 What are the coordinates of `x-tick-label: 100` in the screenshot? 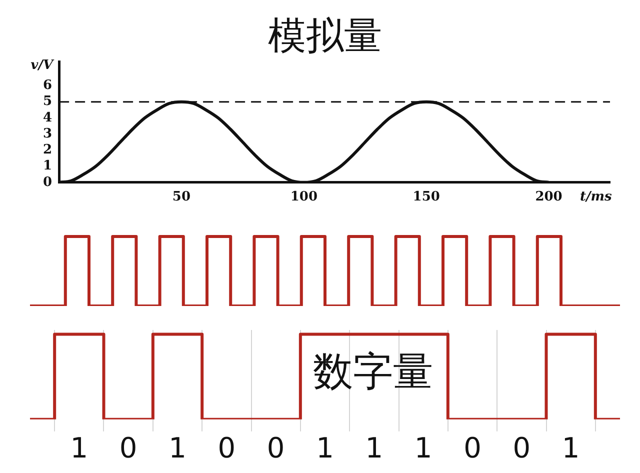 It's located at (304, 197).